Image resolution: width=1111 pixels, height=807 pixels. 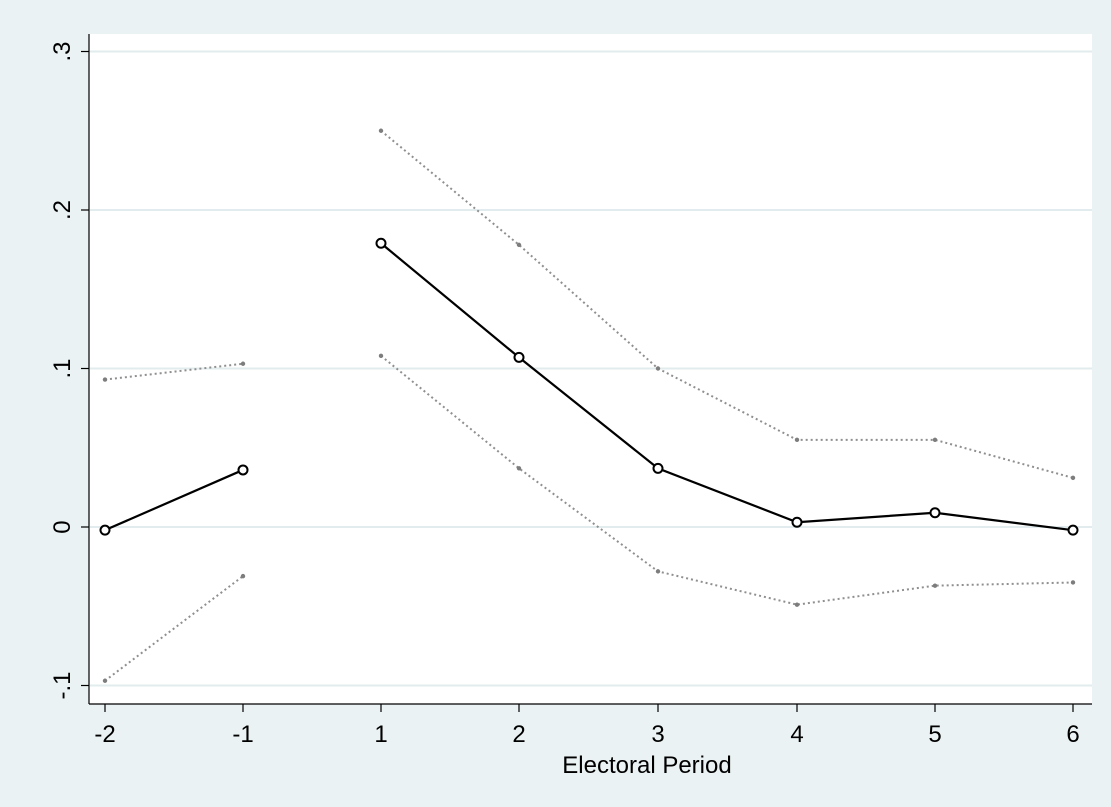 I want to click on upper-ci-line, so click(x=174, y=371).